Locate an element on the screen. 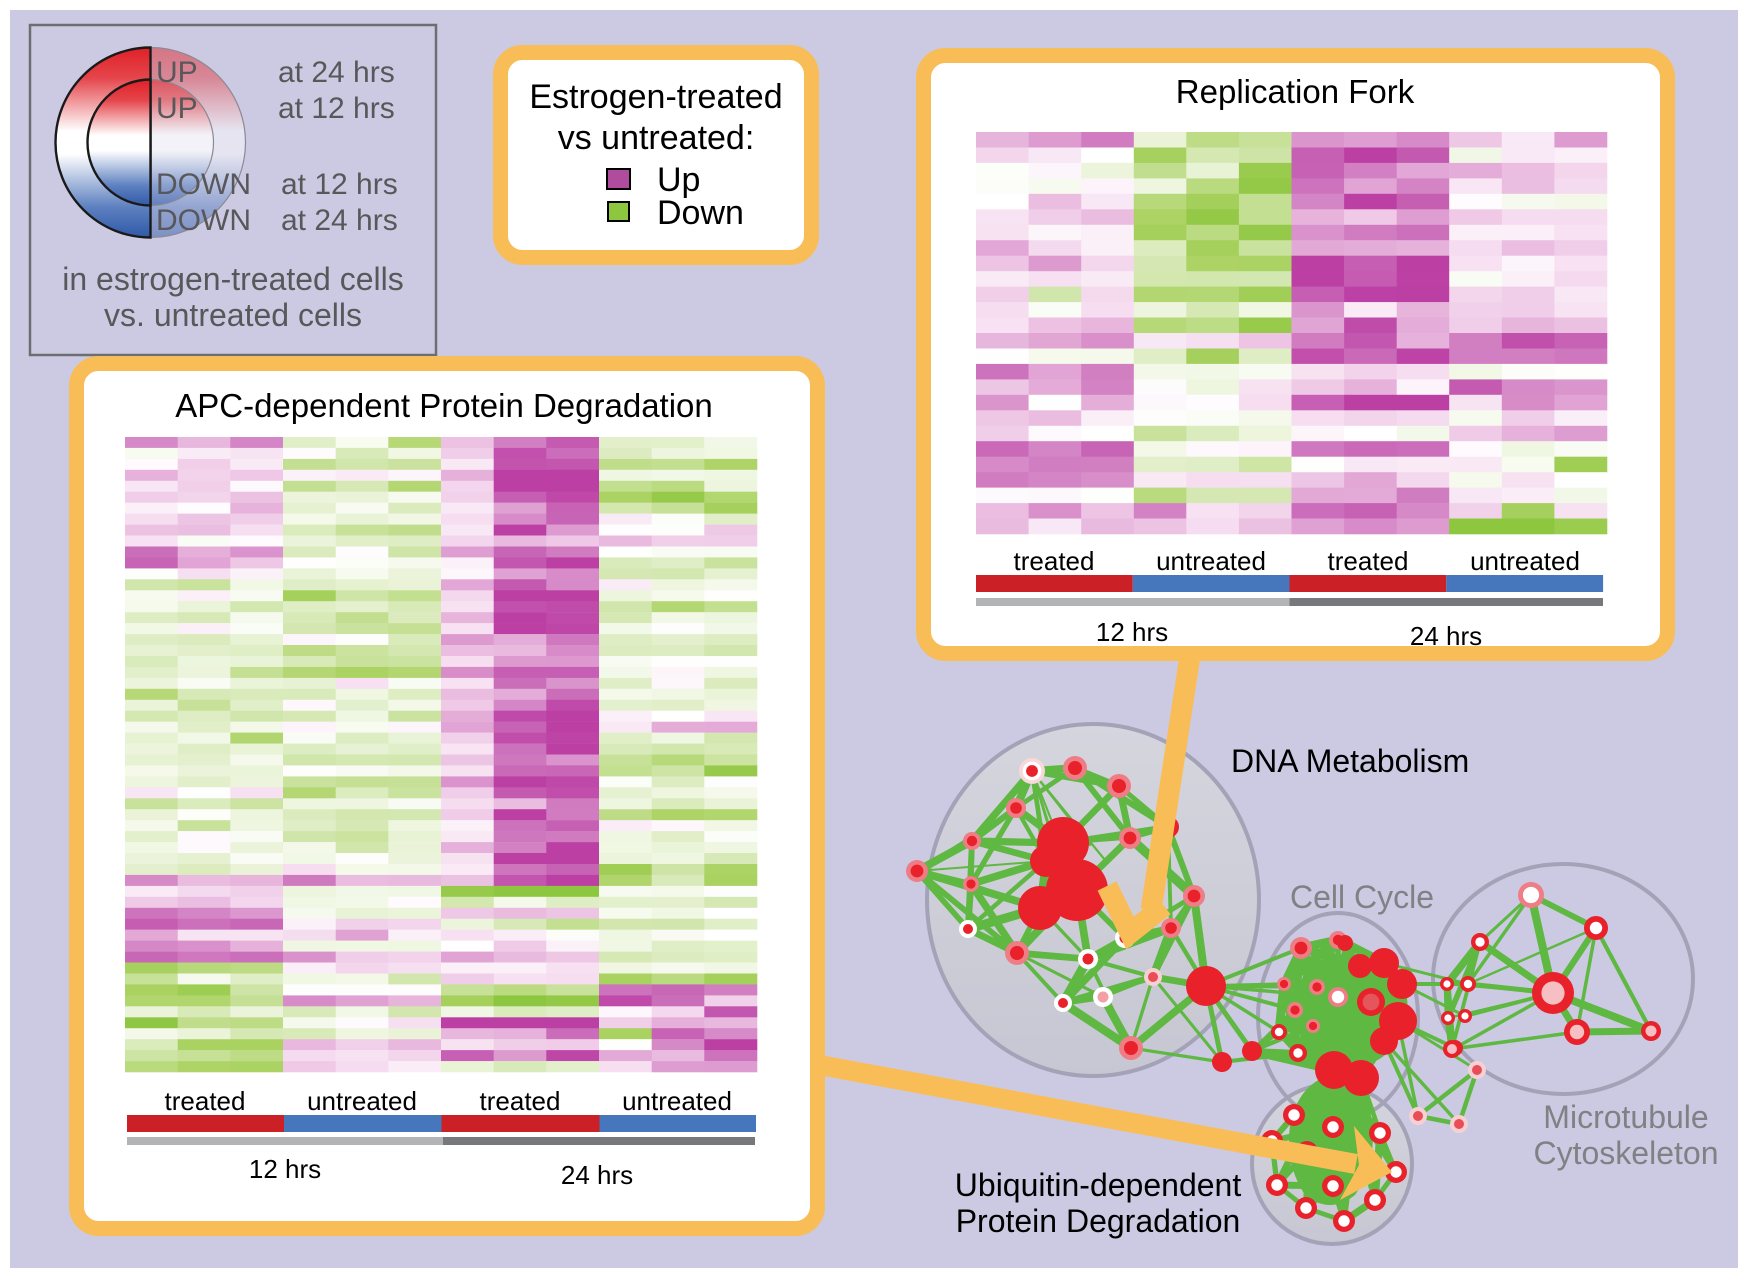  svg-text: Replication Fork is located at coordinates (1295, 91).